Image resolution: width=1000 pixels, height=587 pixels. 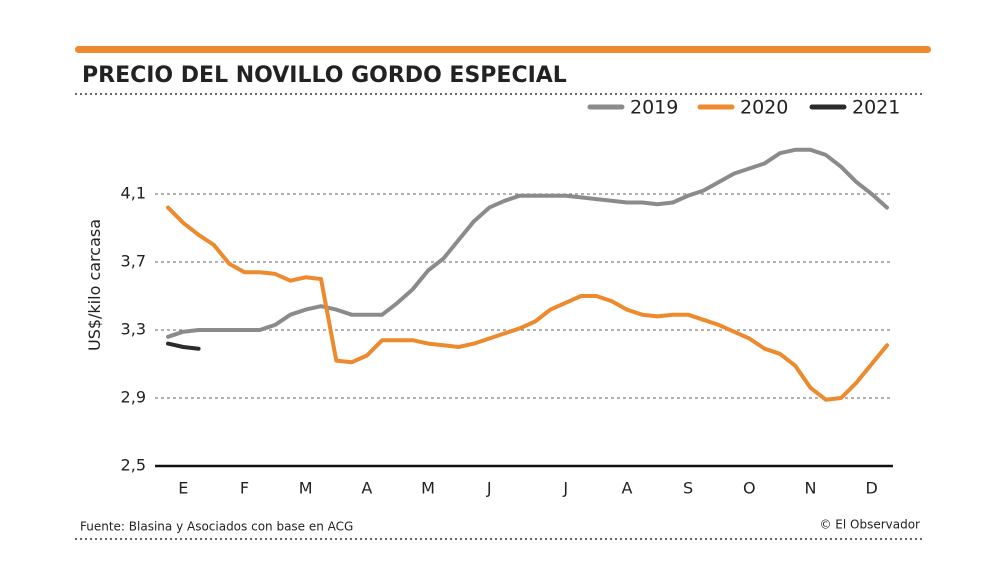 What do you see at coordinates (133, 397) in the screenshot?
I see `y-tick-label: 2,9` at bounding box center [133, 397].